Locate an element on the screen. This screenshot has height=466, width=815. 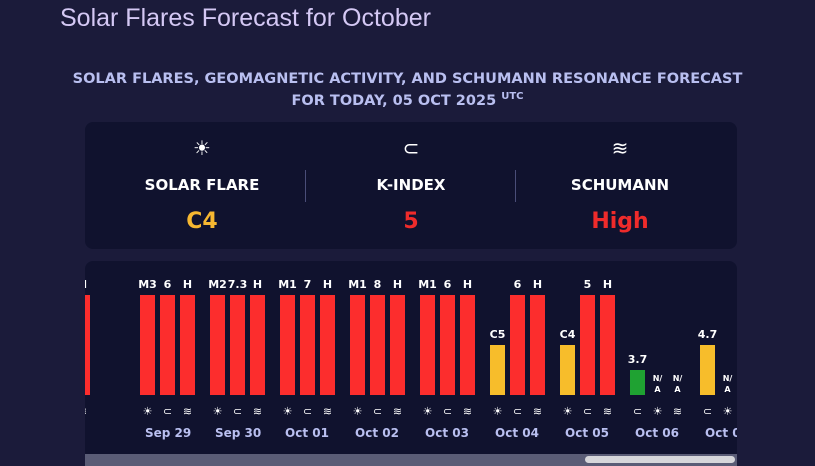
k-index-label: K-INDEX is located at coordinates (411, 185).